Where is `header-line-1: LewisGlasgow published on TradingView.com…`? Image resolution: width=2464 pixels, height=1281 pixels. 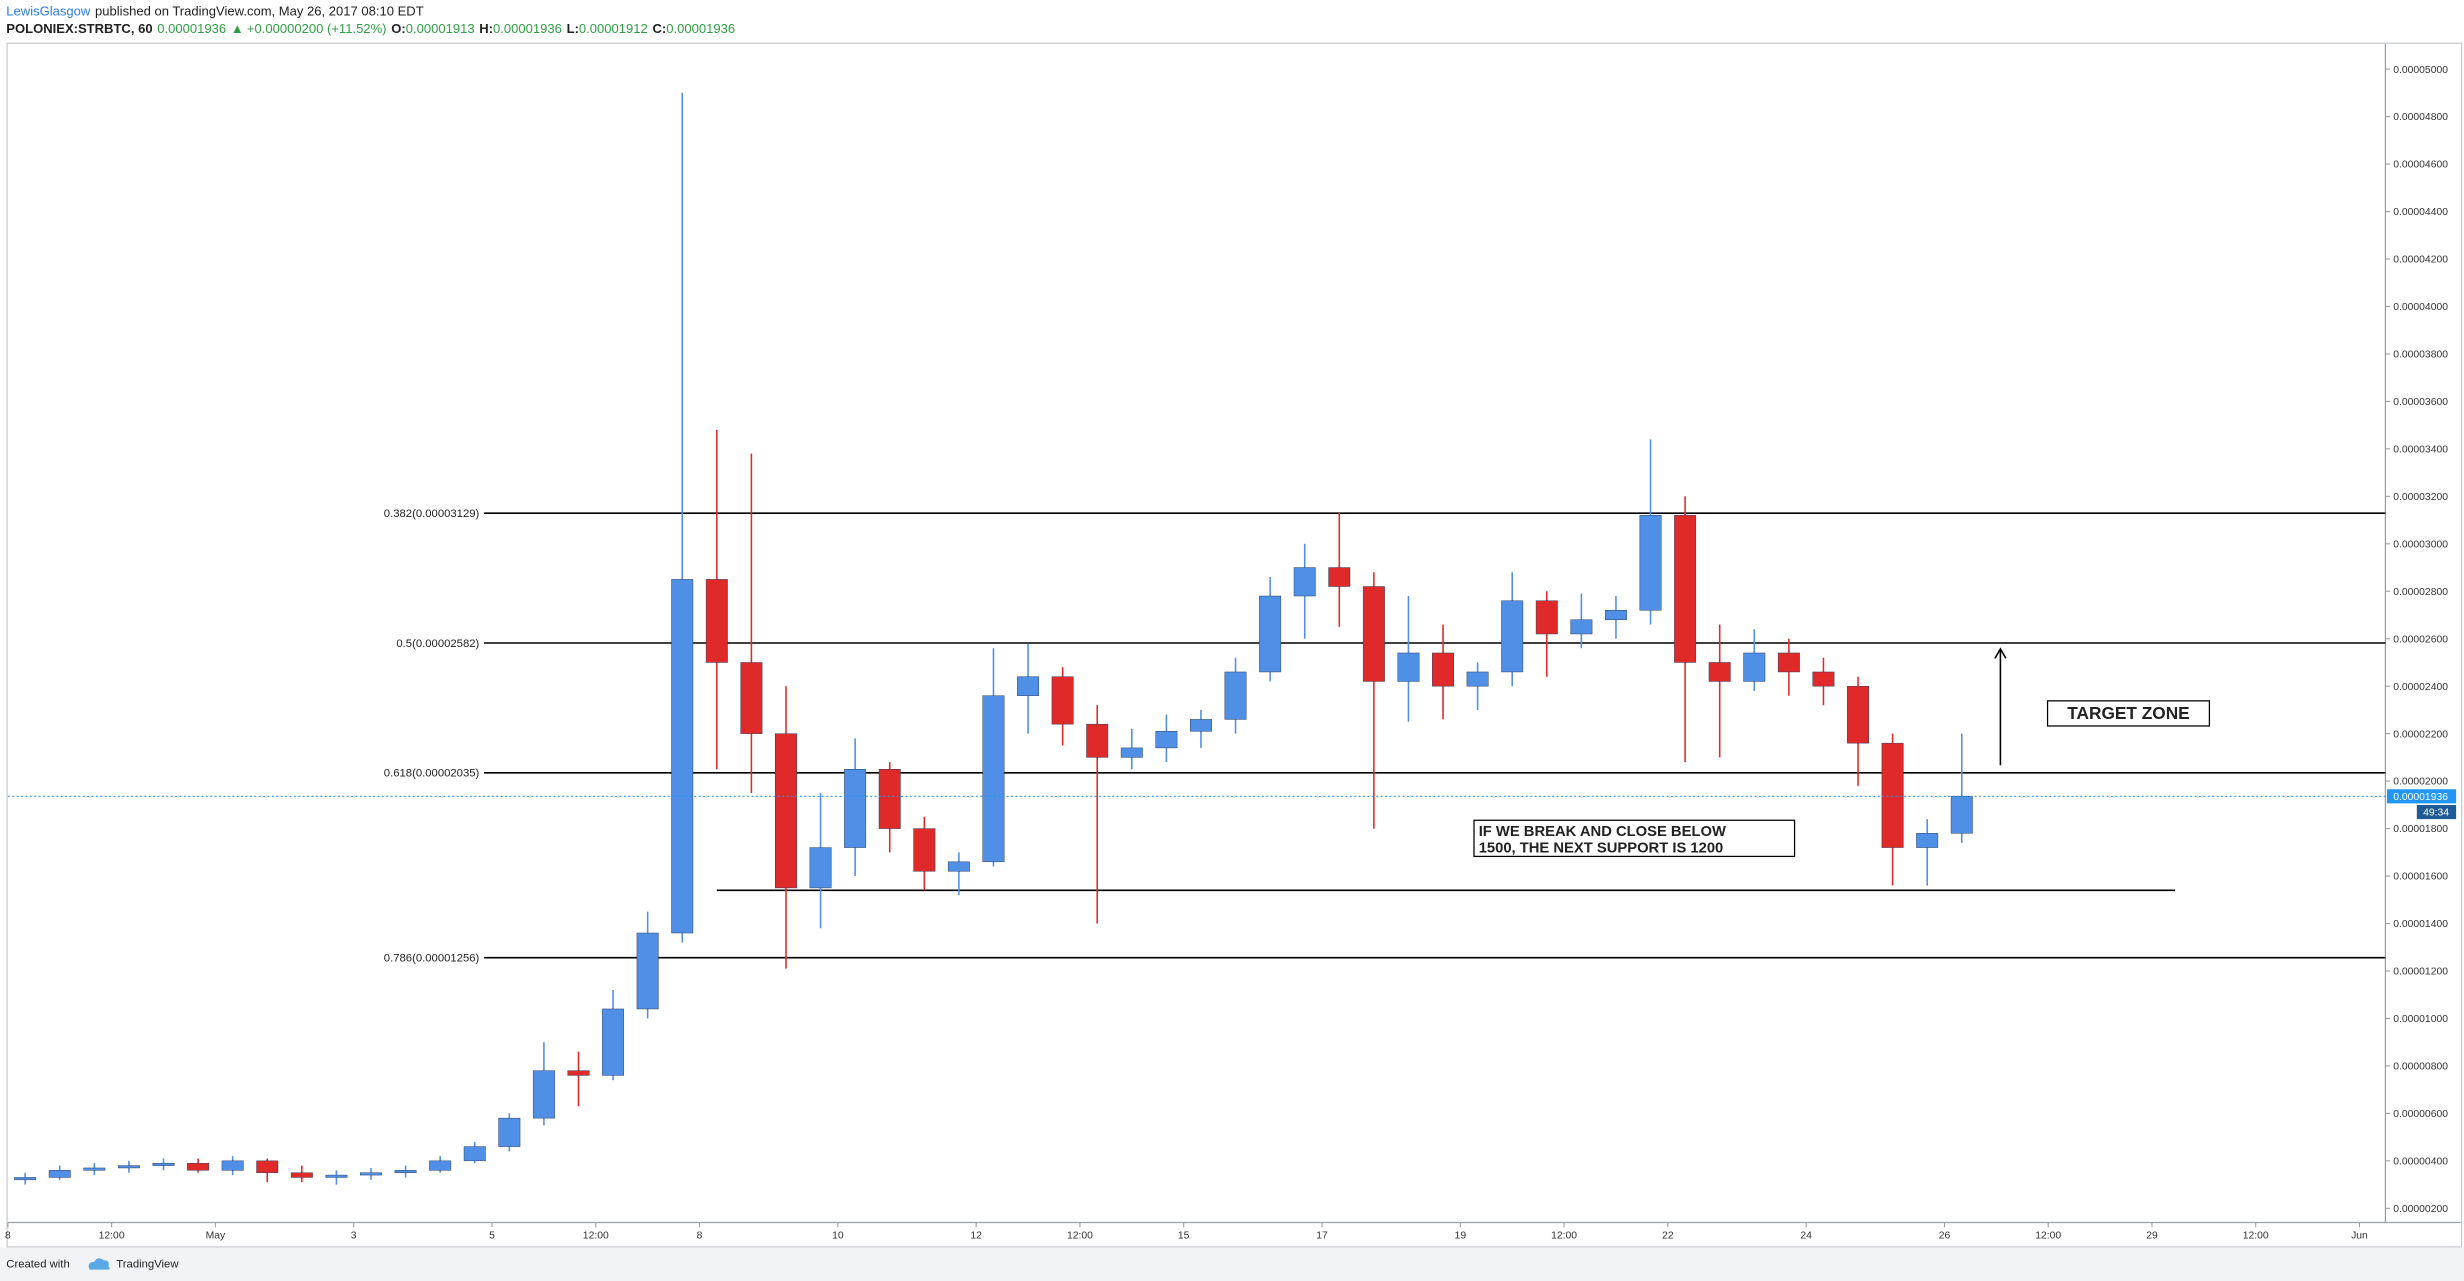 header-line-1: LewisGlasgow published on TradingView.com… is located at coordinates (214, 11).